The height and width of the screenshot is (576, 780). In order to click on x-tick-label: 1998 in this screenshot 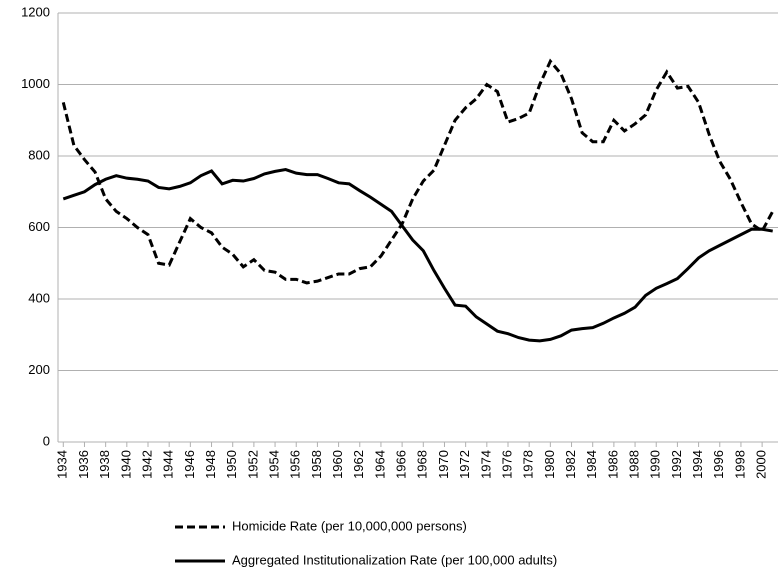, I will do `click(739, 464)`.